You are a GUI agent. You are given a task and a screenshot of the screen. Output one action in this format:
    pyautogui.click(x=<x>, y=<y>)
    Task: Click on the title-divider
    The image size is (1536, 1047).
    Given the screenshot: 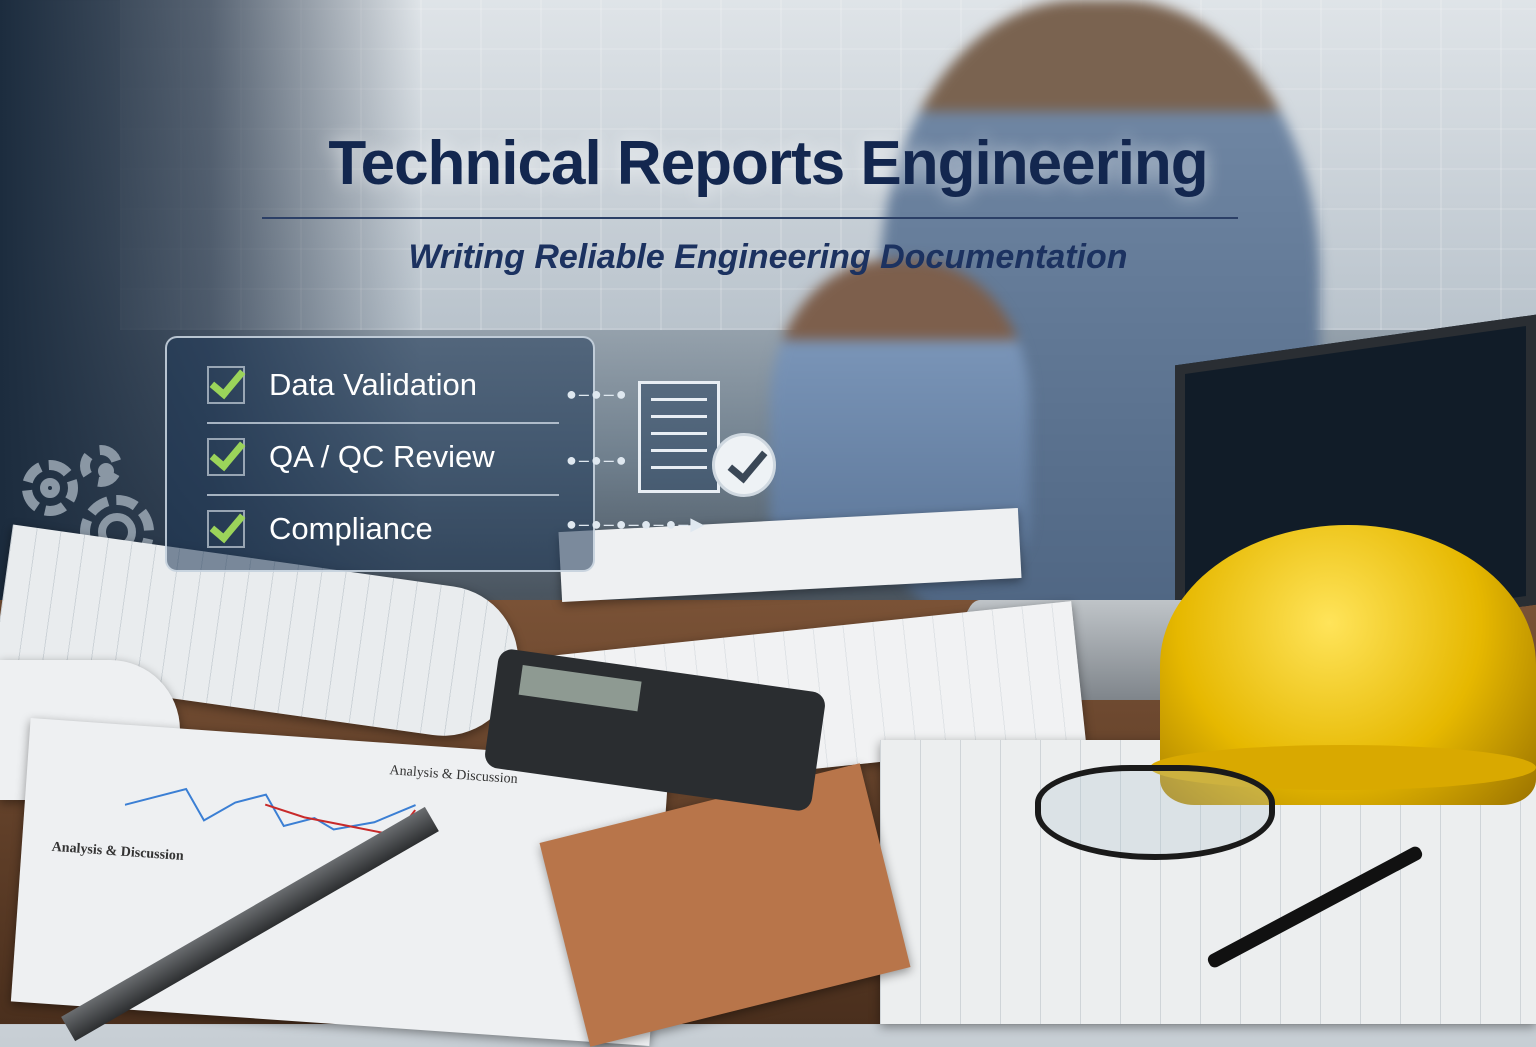 What is the action you would take?
    pyautogui.click(x=750, y=218)
    